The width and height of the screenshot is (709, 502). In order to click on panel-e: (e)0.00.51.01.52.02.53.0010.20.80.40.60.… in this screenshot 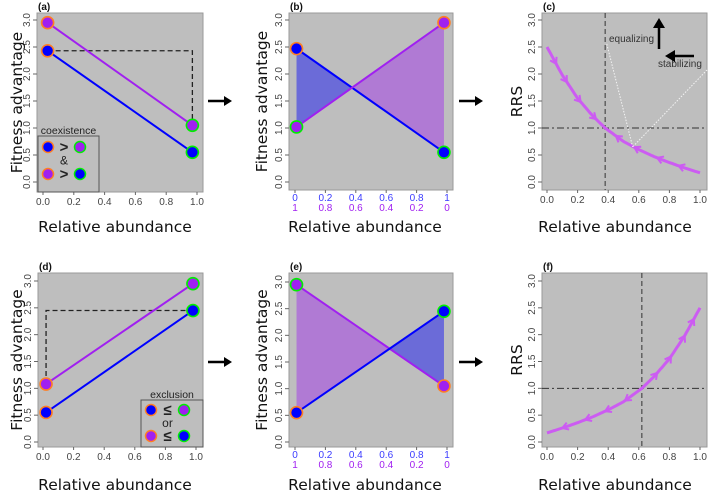, I will do `click(353, 378)`.